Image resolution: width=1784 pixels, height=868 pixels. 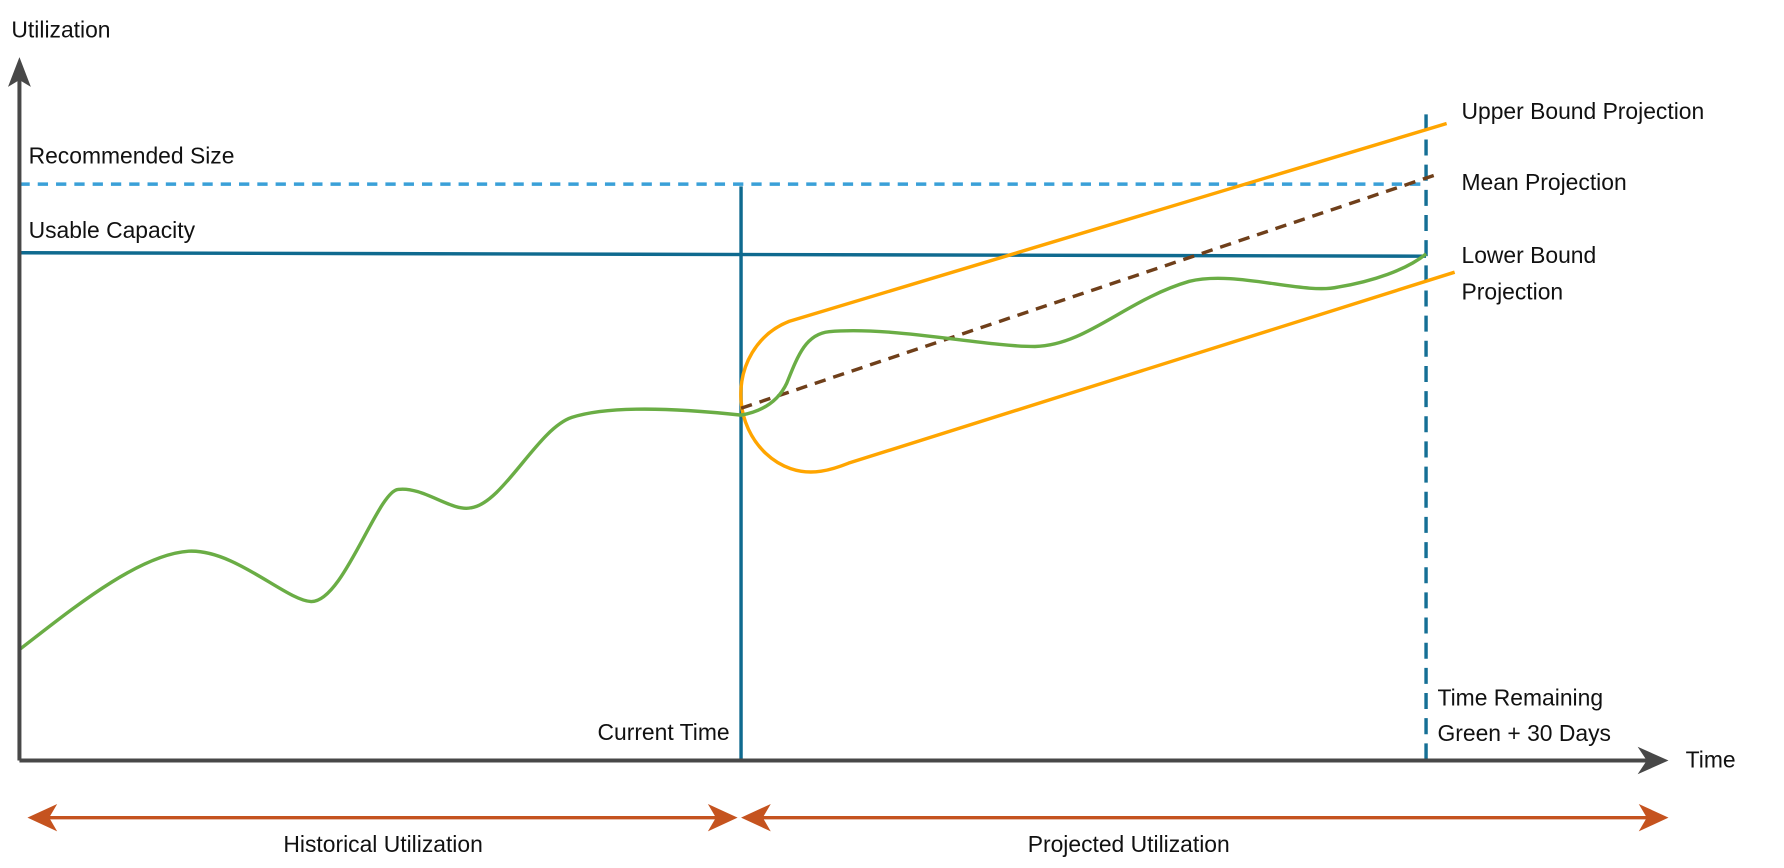 I want to click on upper-projection-label: Upper Bound Projection, so click(x=1583, y=111).